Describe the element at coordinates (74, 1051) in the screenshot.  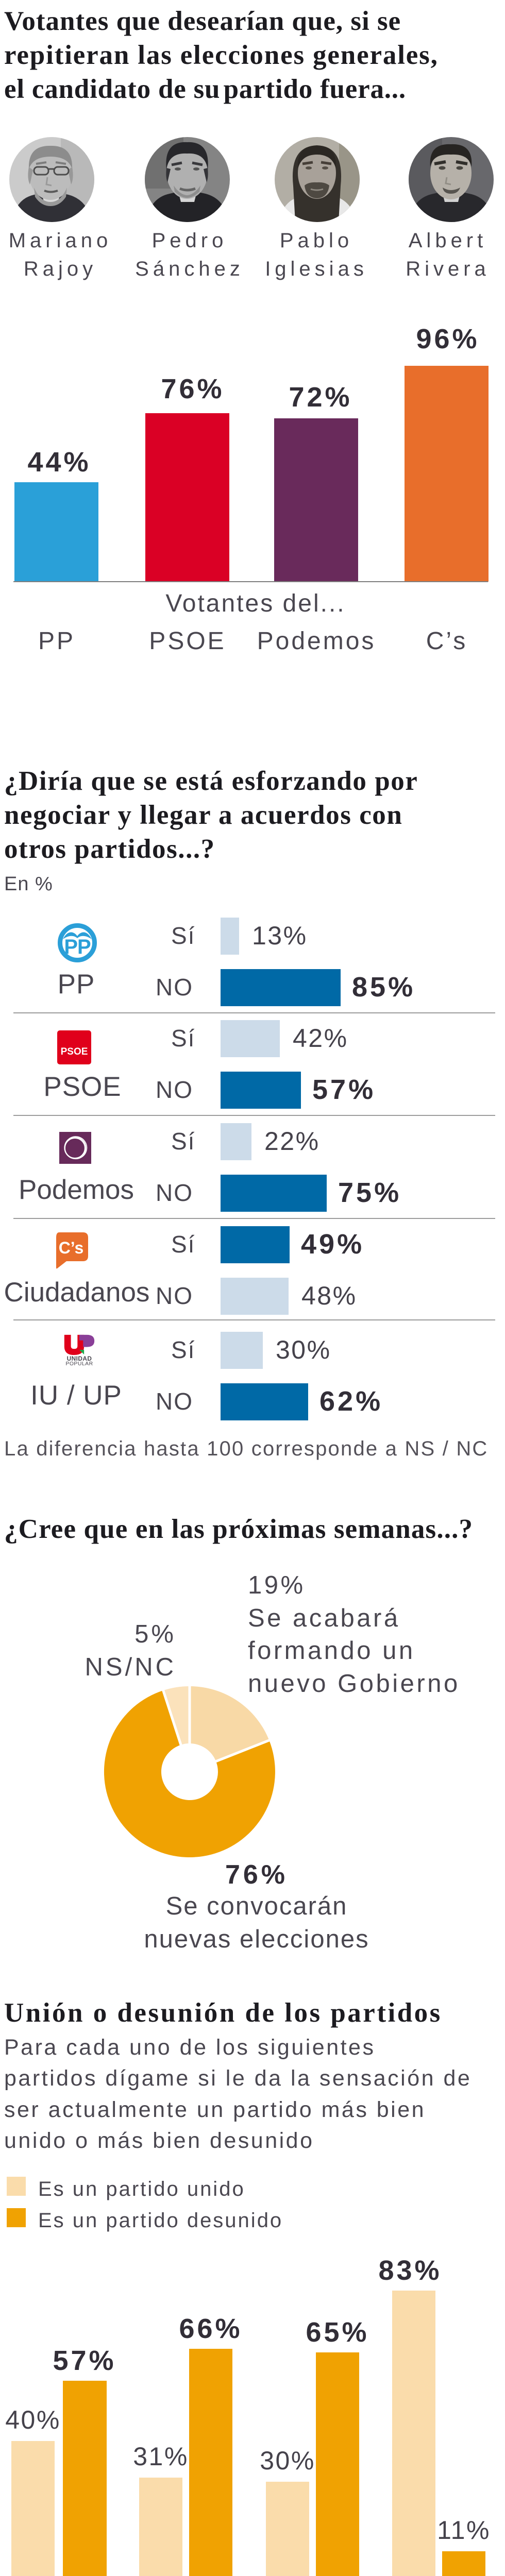
I see `svg-text: PSOE` at that location.